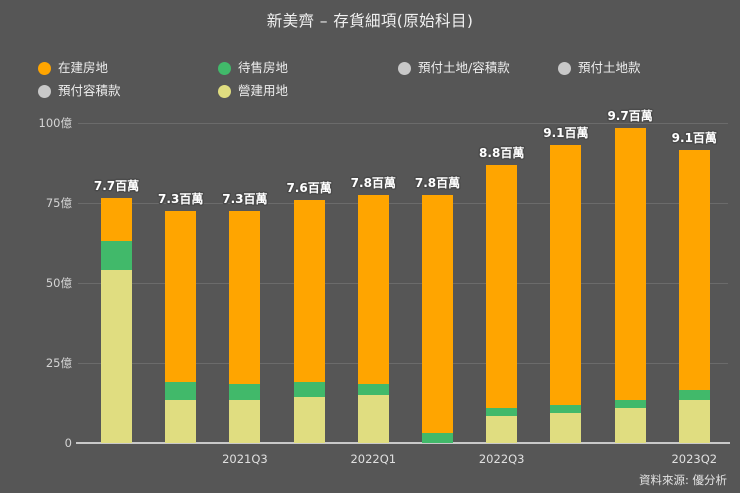 The image size is (740, 493). Describe the element at coordinates (501, 459) in the screenshot. I see `x-axis-tick-label: 2022Q3` at that location.